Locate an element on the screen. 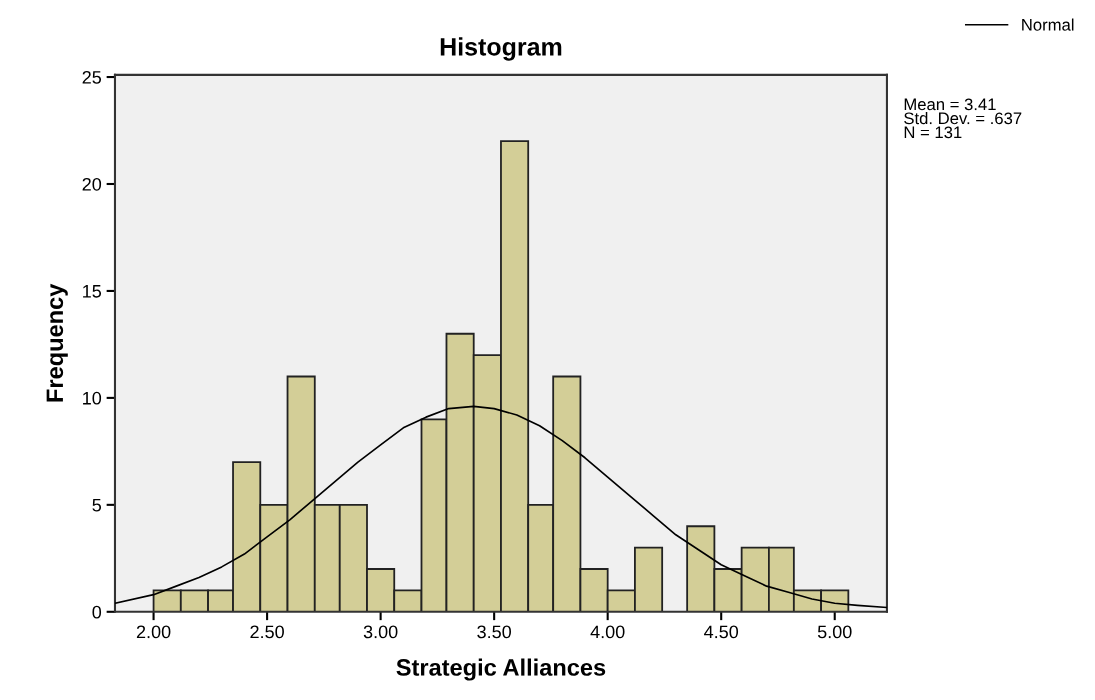 The image size is (1095, 700). x-tick-label: 4.50 is located at coordinates (721, 632).